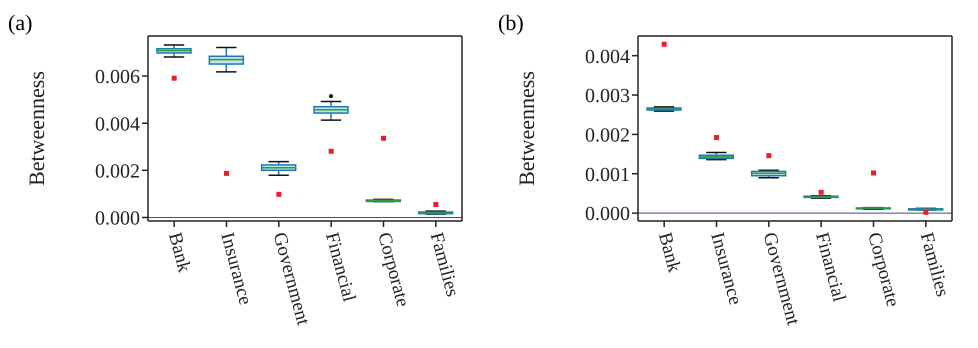  I want to click on y-tick-label: 0.006, so click(117, 77).